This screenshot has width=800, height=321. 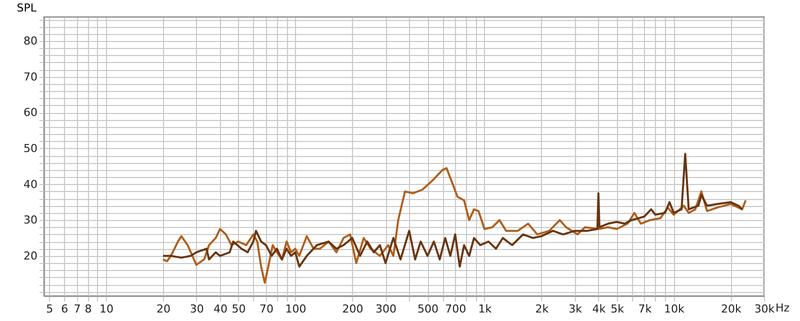 What do you see at coordinates (31, 148) in the screenshot?
I see `y-tick-label: 50` at bounding box center [31, 148].